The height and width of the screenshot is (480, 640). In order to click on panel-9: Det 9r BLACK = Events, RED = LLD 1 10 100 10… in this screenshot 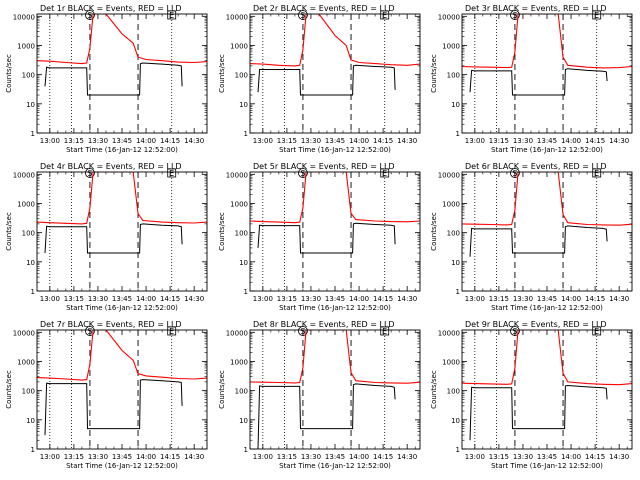, I will do `click(531, 395)`.